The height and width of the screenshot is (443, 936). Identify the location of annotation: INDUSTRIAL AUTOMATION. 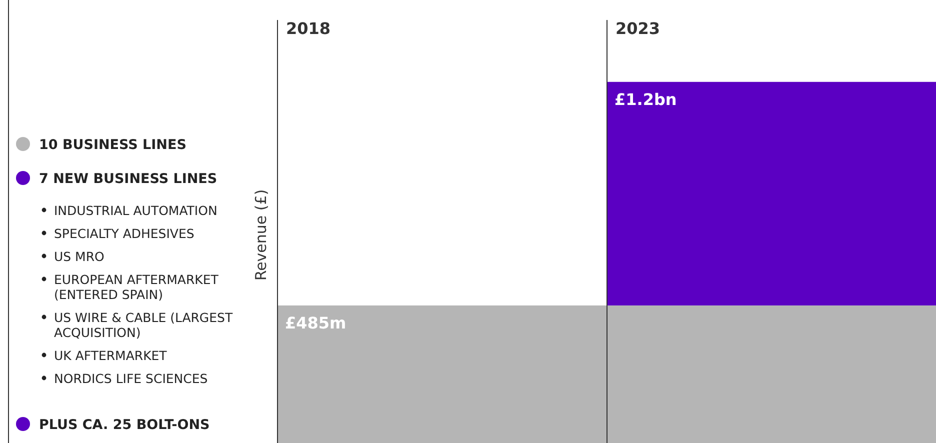
(136, 210).